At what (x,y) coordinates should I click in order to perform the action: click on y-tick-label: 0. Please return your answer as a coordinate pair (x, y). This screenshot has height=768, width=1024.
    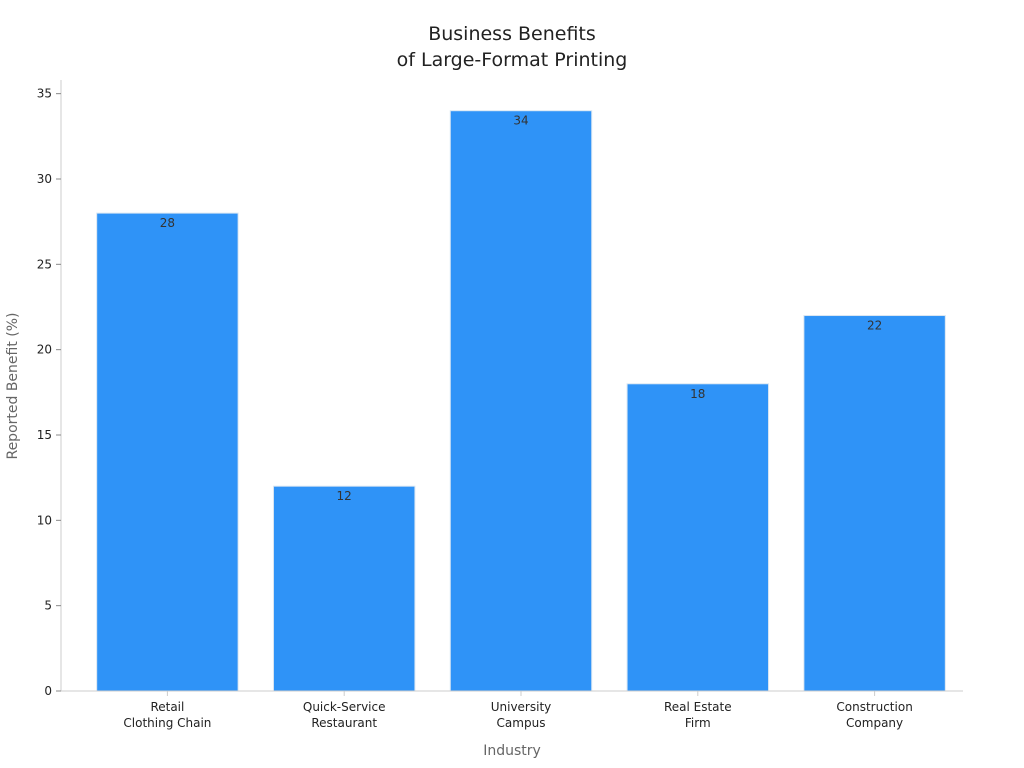
    Looking at the image, I should click on (48, 691).